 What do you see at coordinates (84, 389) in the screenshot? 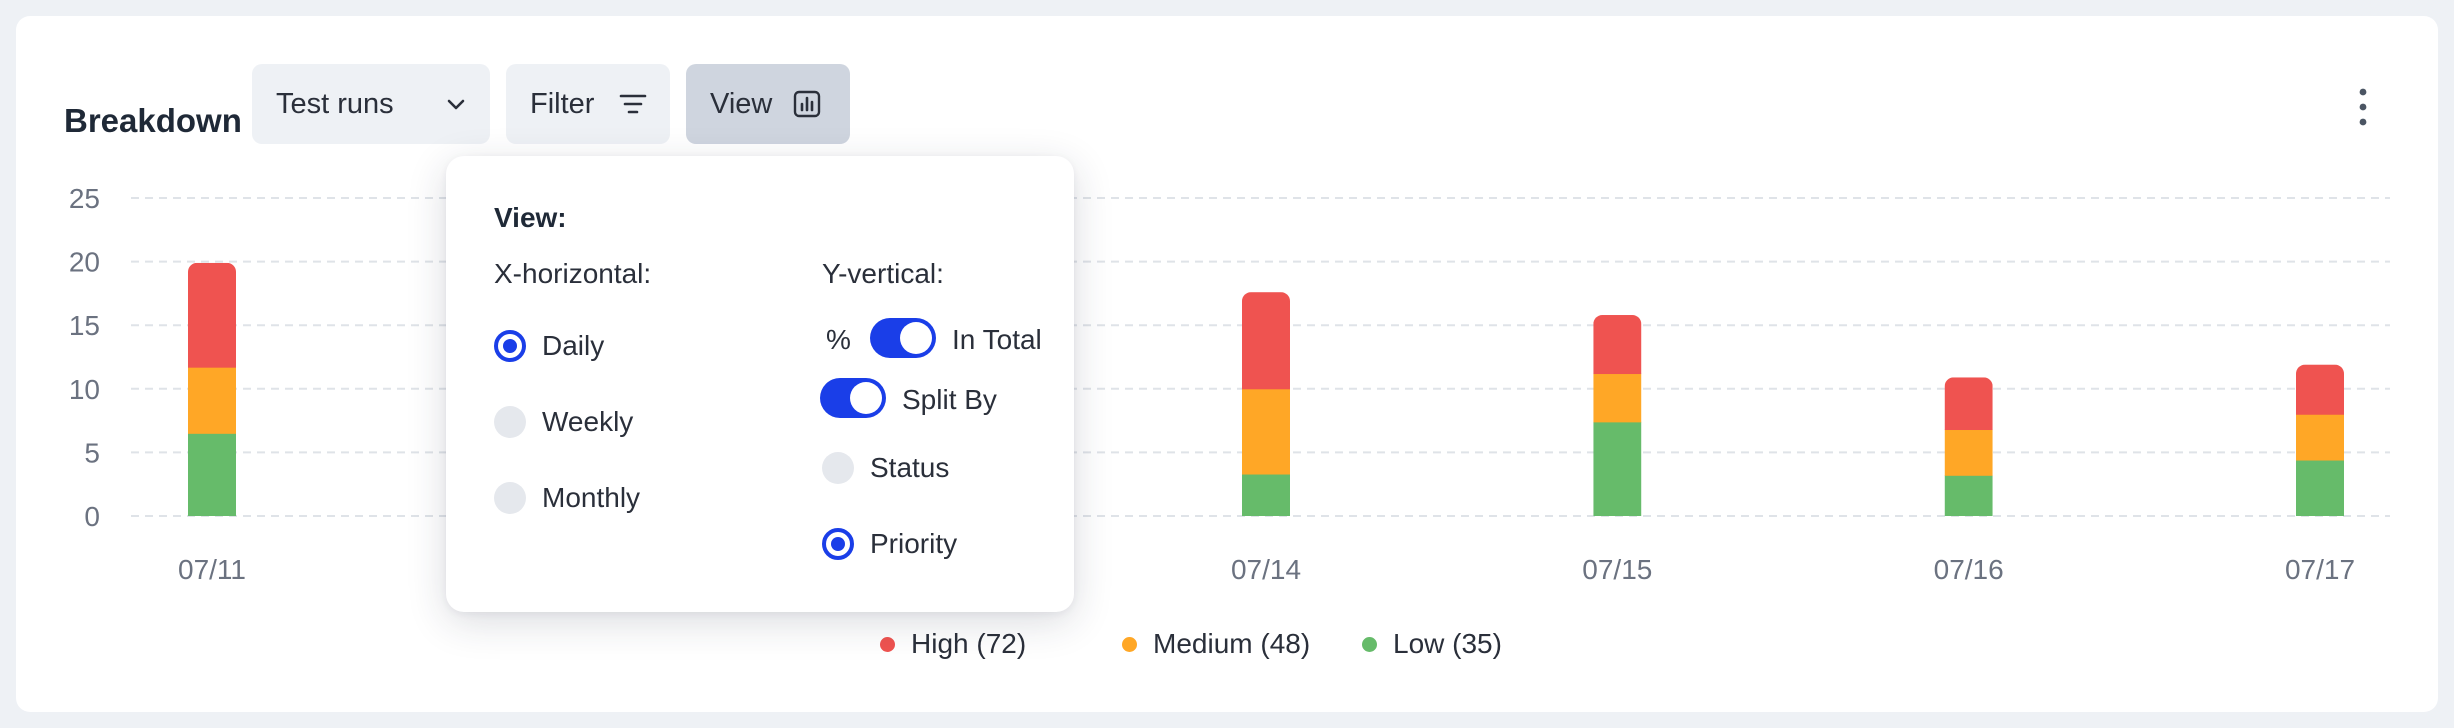
I see `y-tick-label: 10` at bounding box center [84, 389].